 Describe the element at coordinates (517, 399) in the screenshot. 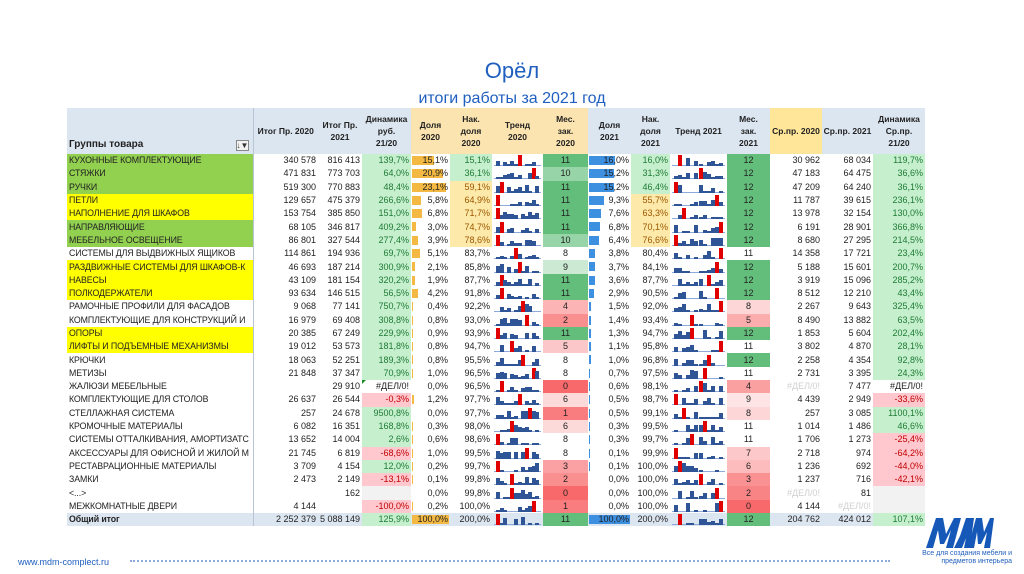

I see `sparkline-2020` at that location.